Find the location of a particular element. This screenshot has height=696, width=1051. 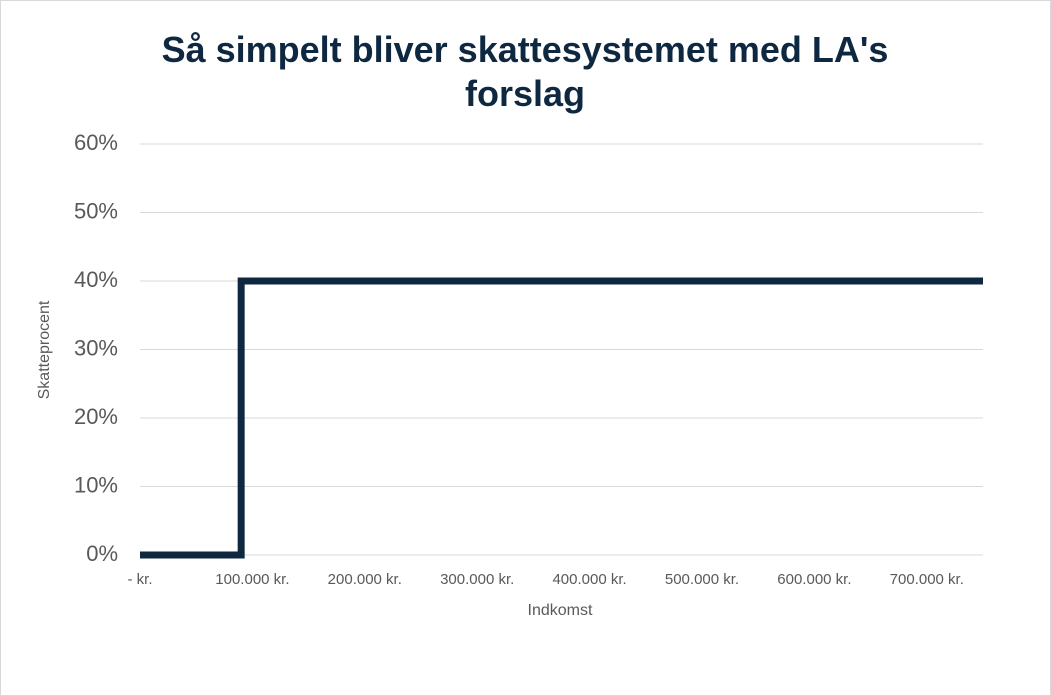

x-tick-label: 200.000 kr. is located at coordinates (365, 579).